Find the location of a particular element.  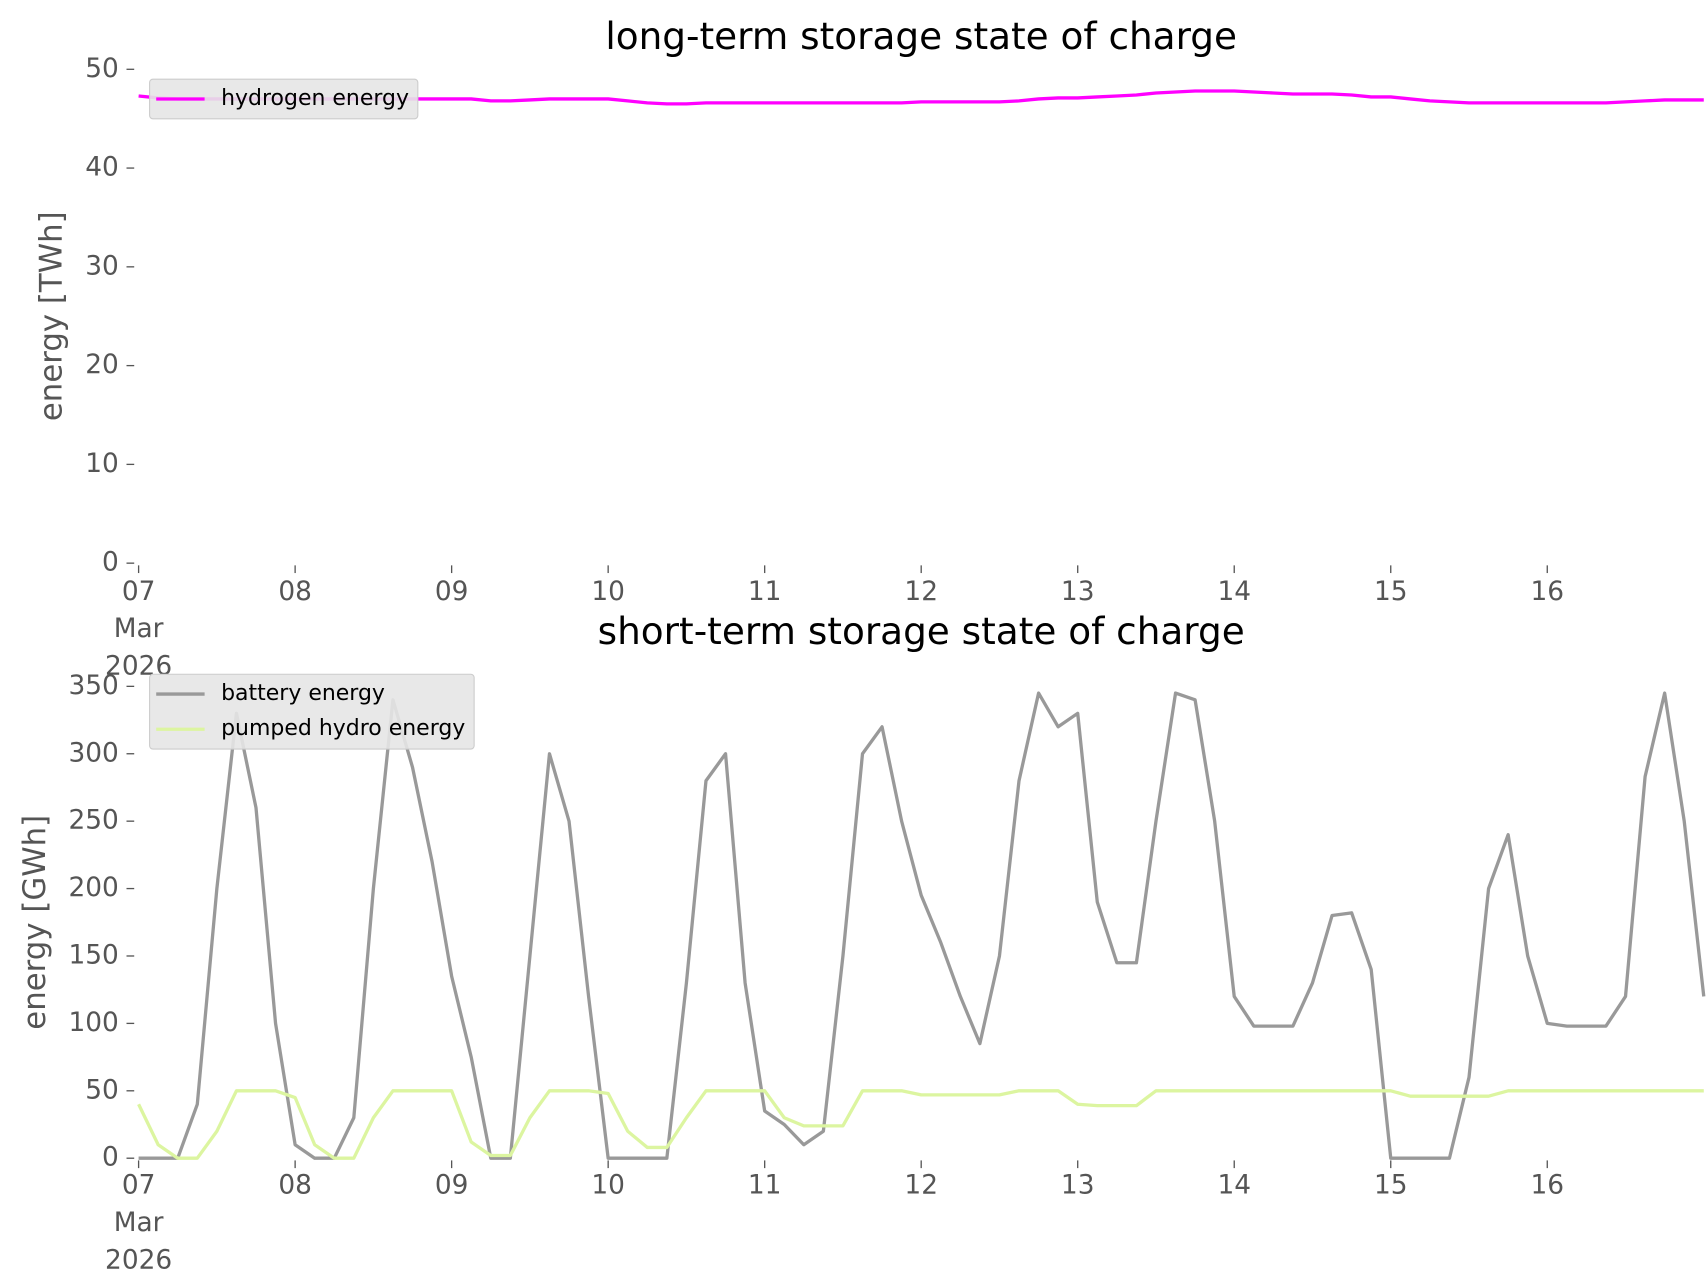

y-tick-label: 30 is located at coordinates (102, 266).